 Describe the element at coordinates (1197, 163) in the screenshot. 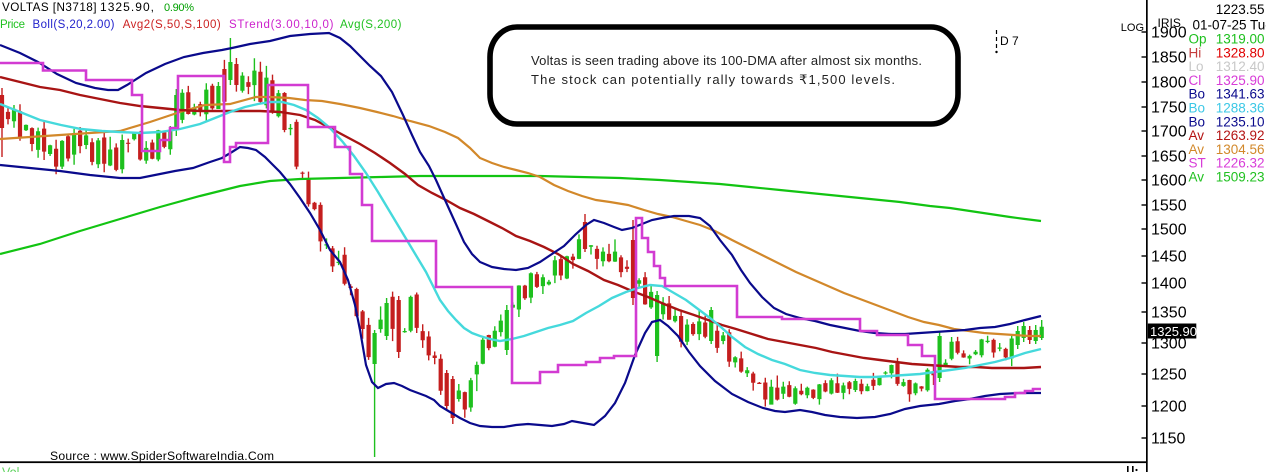

I see `svg-text: ST` at that location.